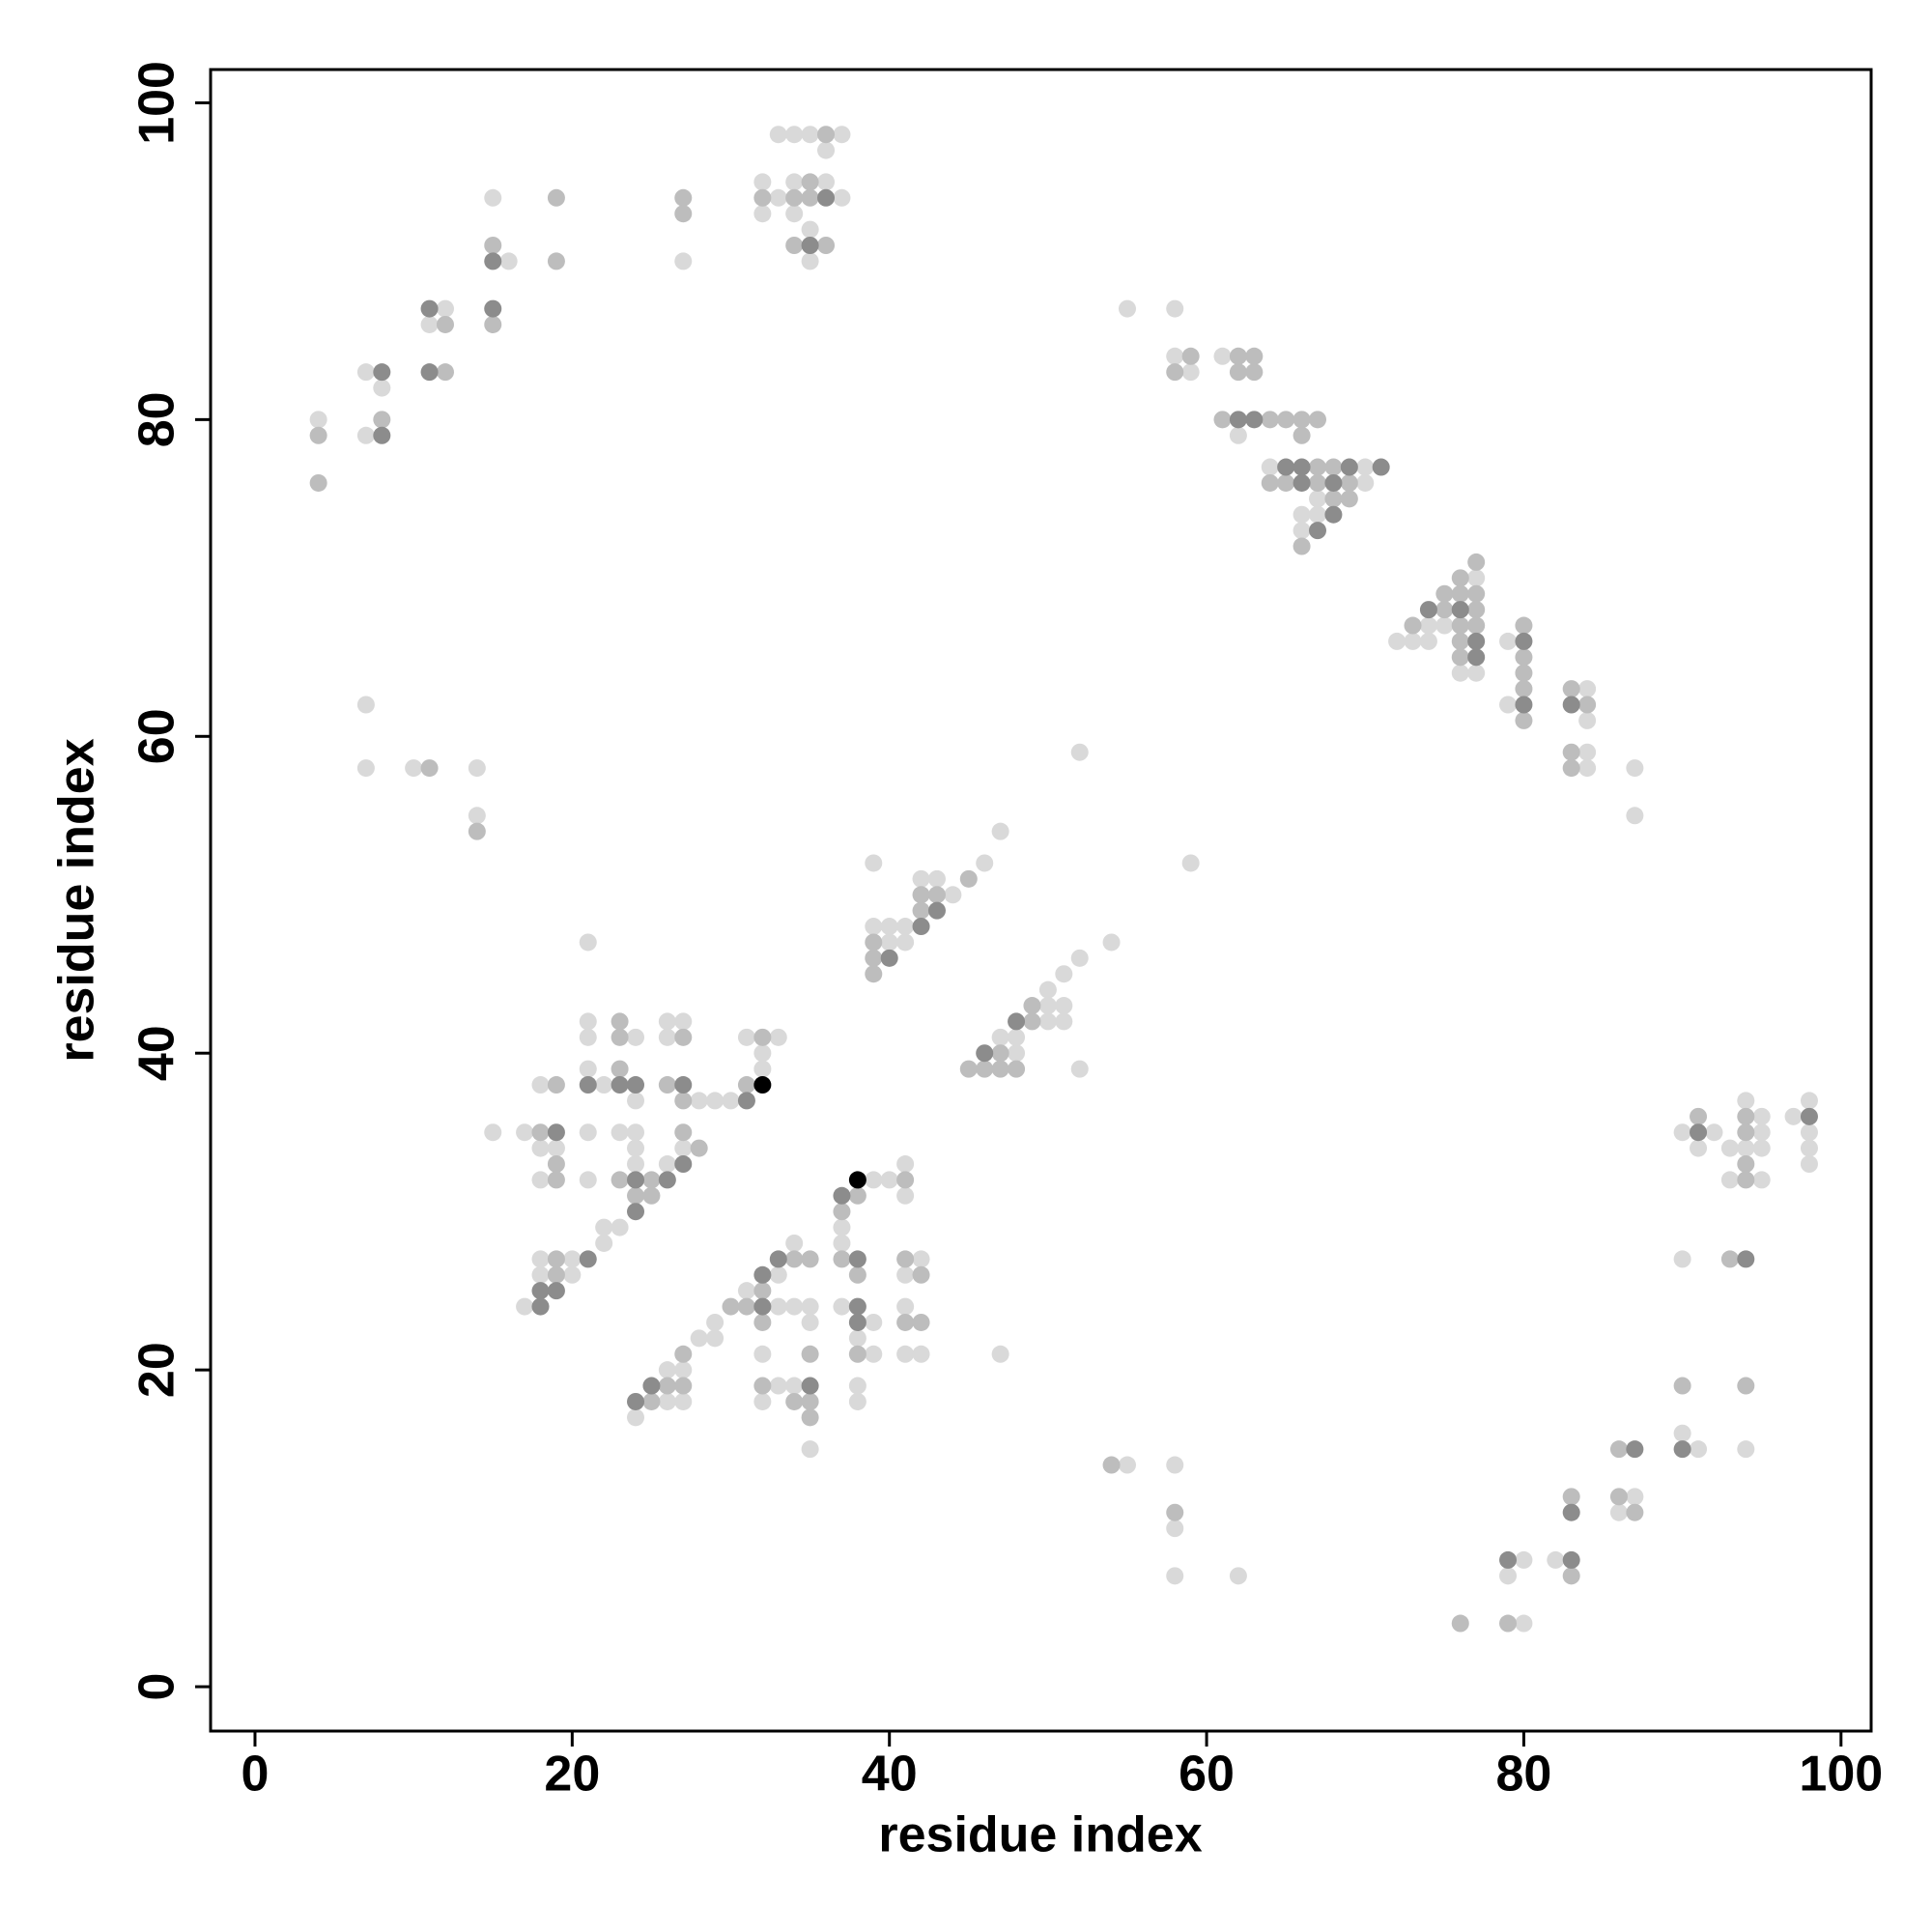 The height and width of the screenshot is (1932, 1932). Describe the element at coordinates (1841, 1775) in the screenshot. I see `x-tick-label: 100` at that location.